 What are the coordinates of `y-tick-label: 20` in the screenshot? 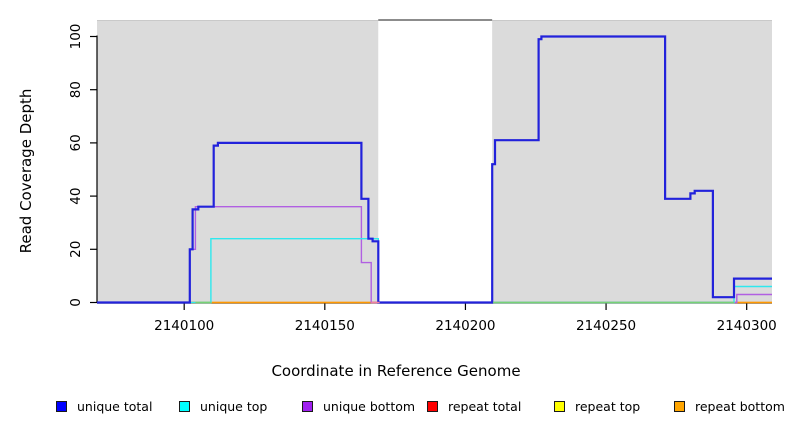 It's located at (76, 249).